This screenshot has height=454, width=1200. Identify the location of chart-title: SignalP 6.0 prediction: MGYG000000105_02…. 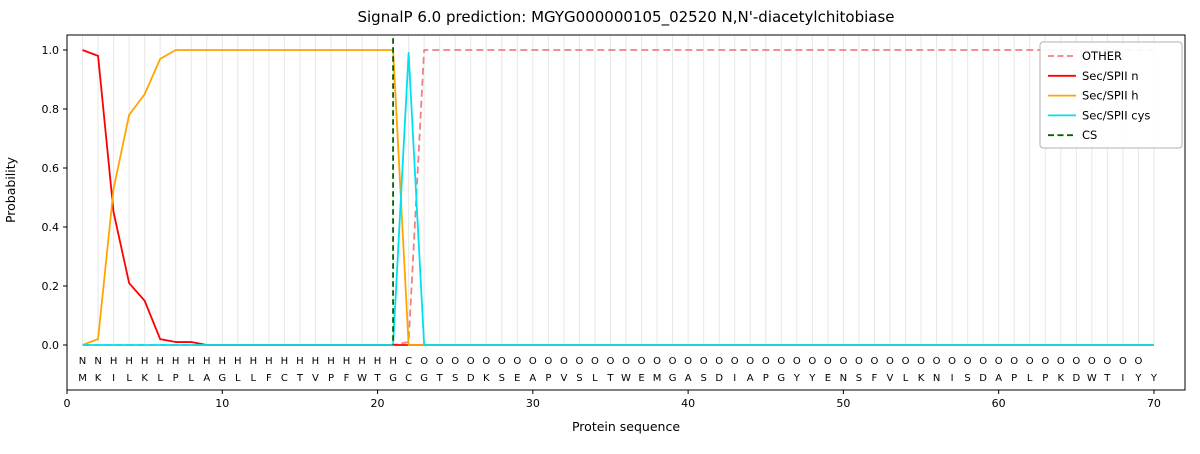
(625, 17).